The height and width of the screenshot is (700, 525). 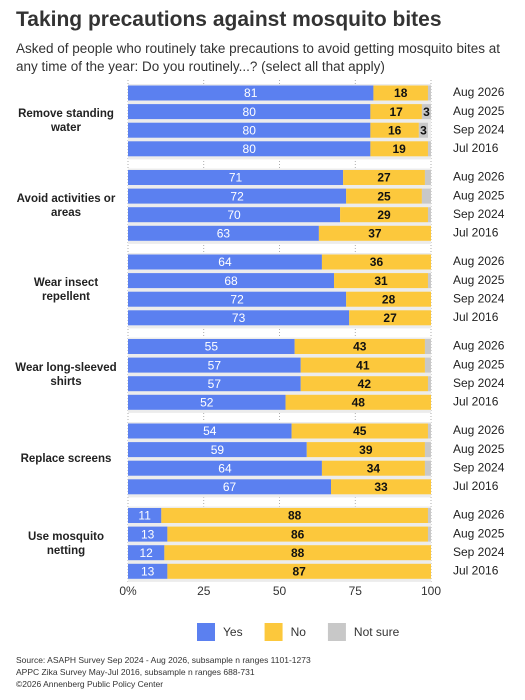 I want to click on data-label: 48, so click(x=359, y=402).